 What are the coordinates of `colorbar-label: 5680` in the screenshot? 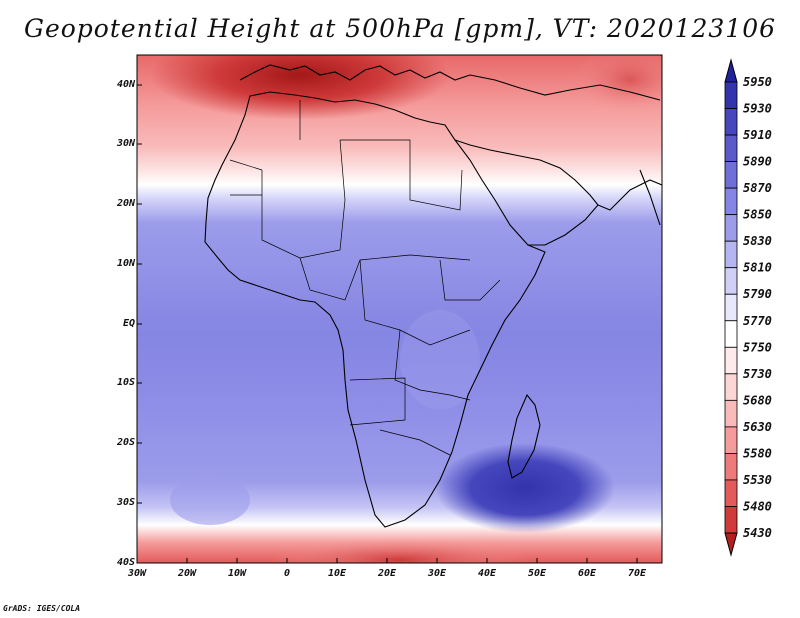 It's located at (757, 400).